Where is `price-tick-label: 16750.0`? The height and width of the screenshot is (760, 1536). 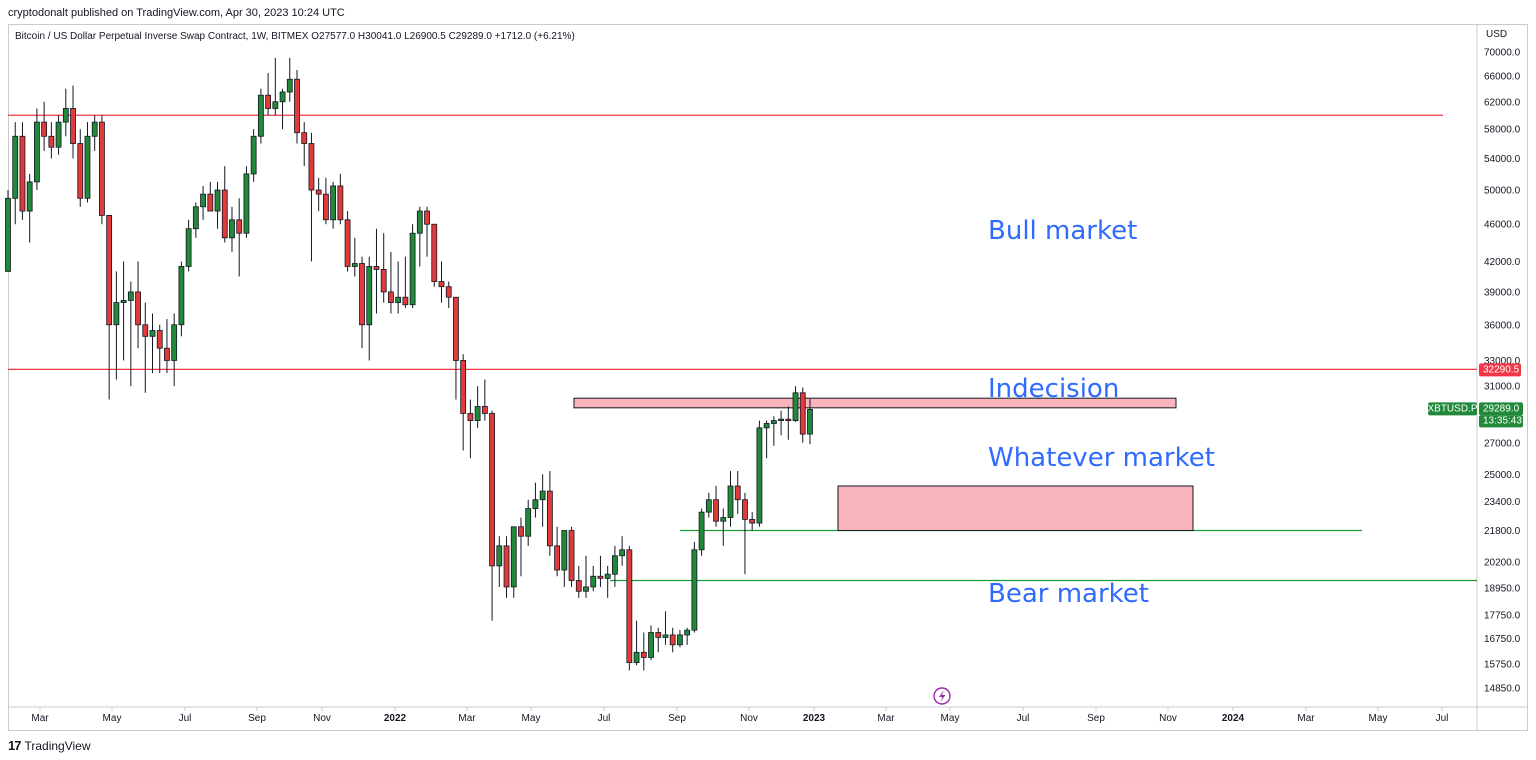 price-tick-label: 16750.0 is located at coordinates (1502, 639).